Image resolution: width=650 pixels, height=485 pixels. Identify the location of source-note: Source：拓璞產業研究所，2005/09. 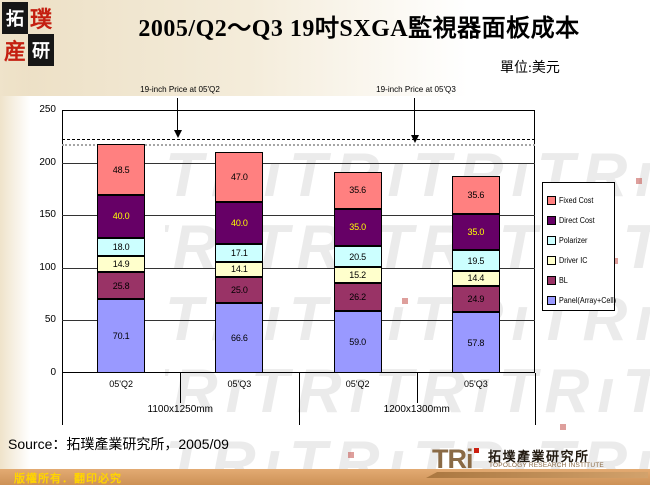
(118, 444).